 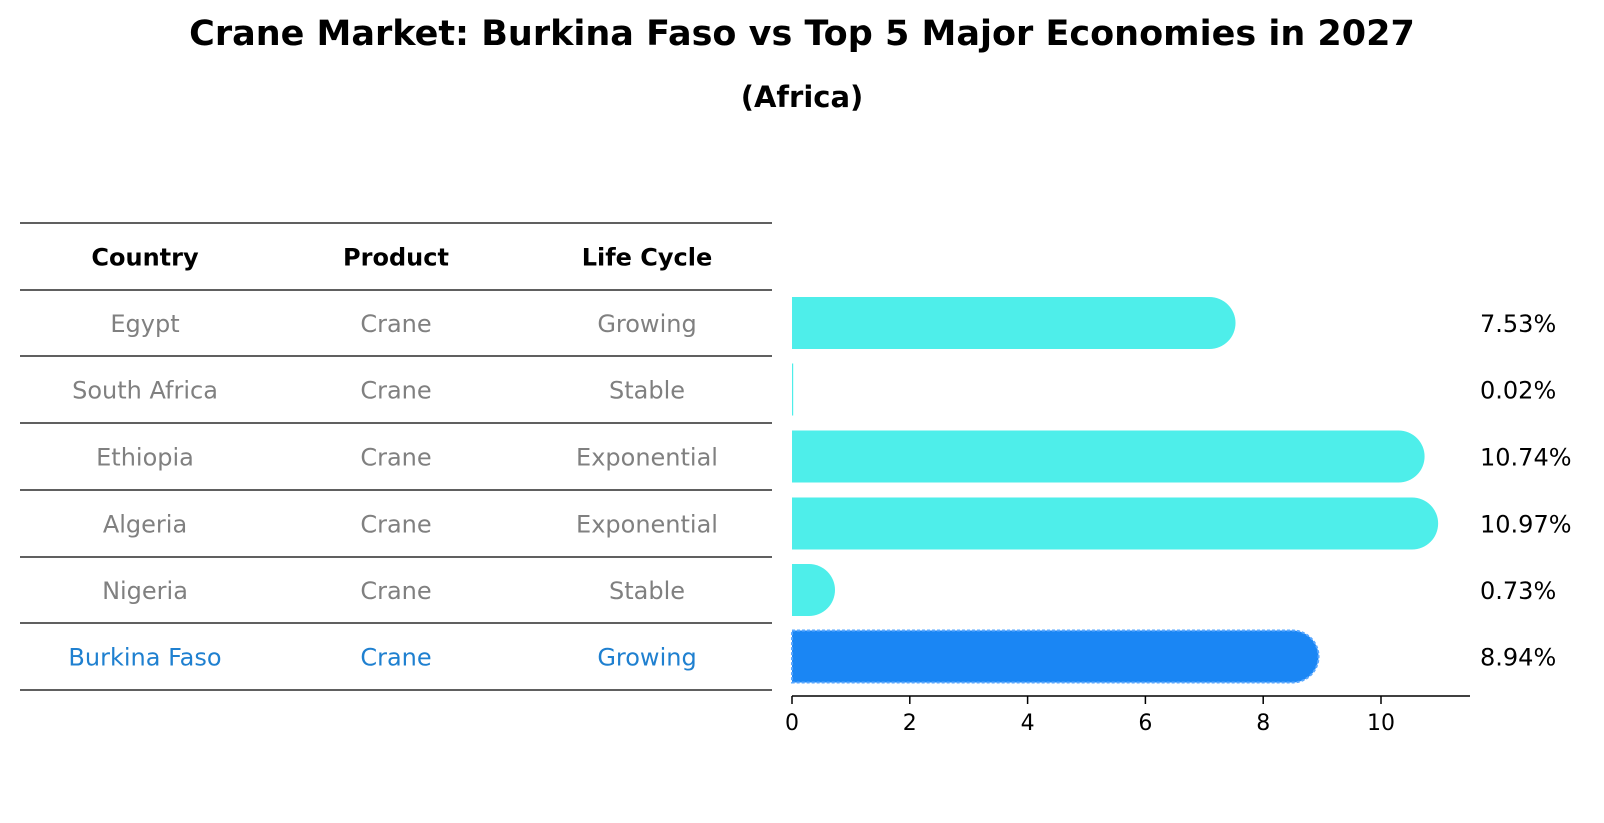 I want to click on table-header-2: Life Cycle, so click(x=647, y=258).